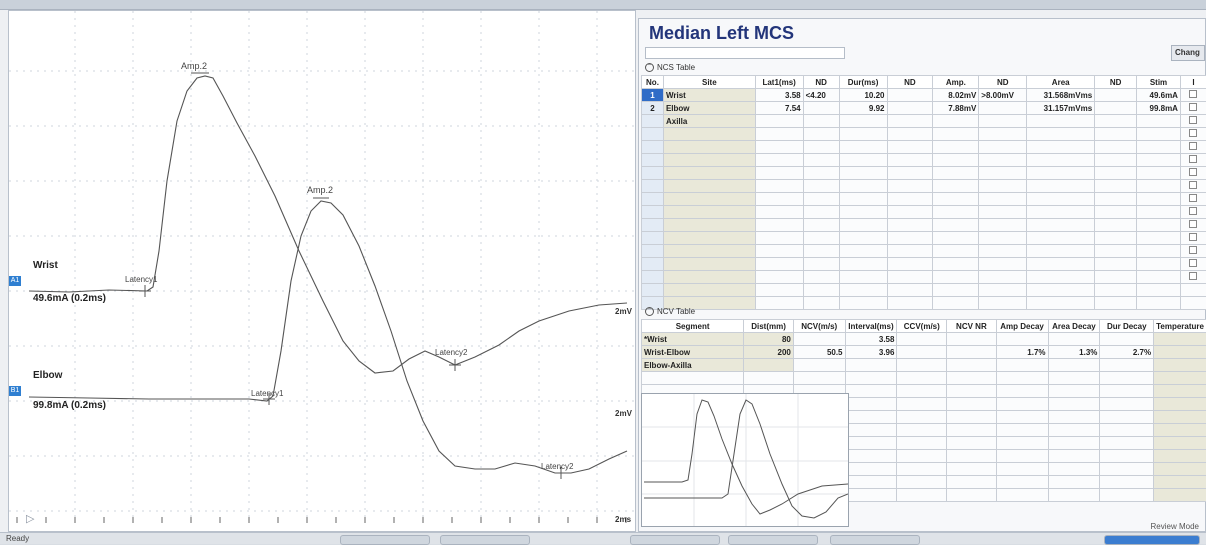 This screenshot has width=1206, height=545. Describe the element at coordinates (653, 108) in the screenshot. I see `ncs-row-number: 2` at that location.